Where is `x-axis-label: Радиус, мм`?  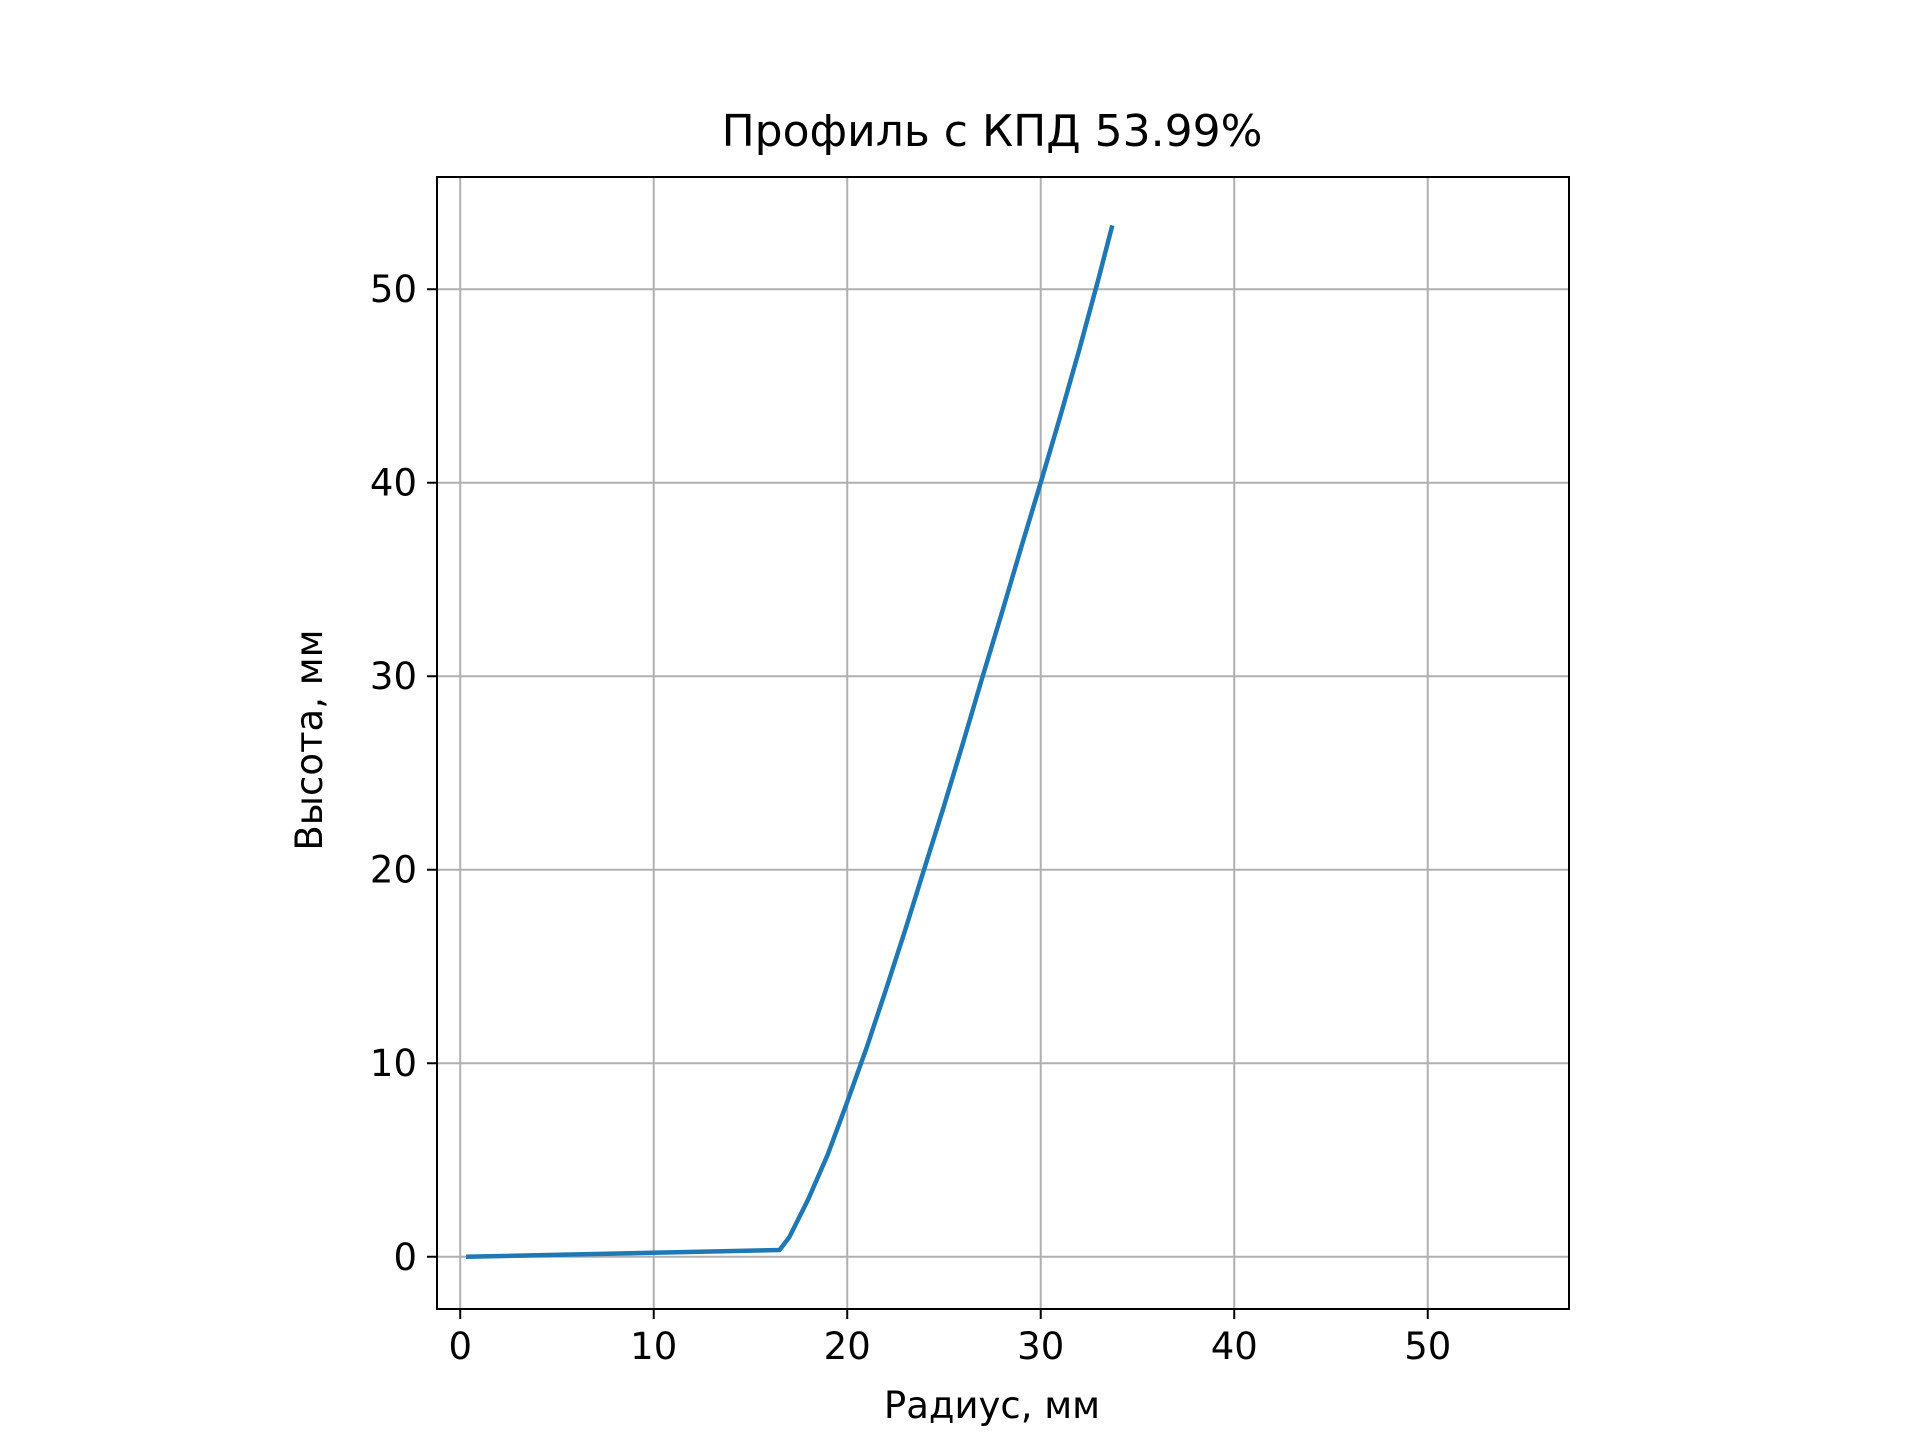 x-axis-label: Радиус, мм is located at coordinates (992, 1405).